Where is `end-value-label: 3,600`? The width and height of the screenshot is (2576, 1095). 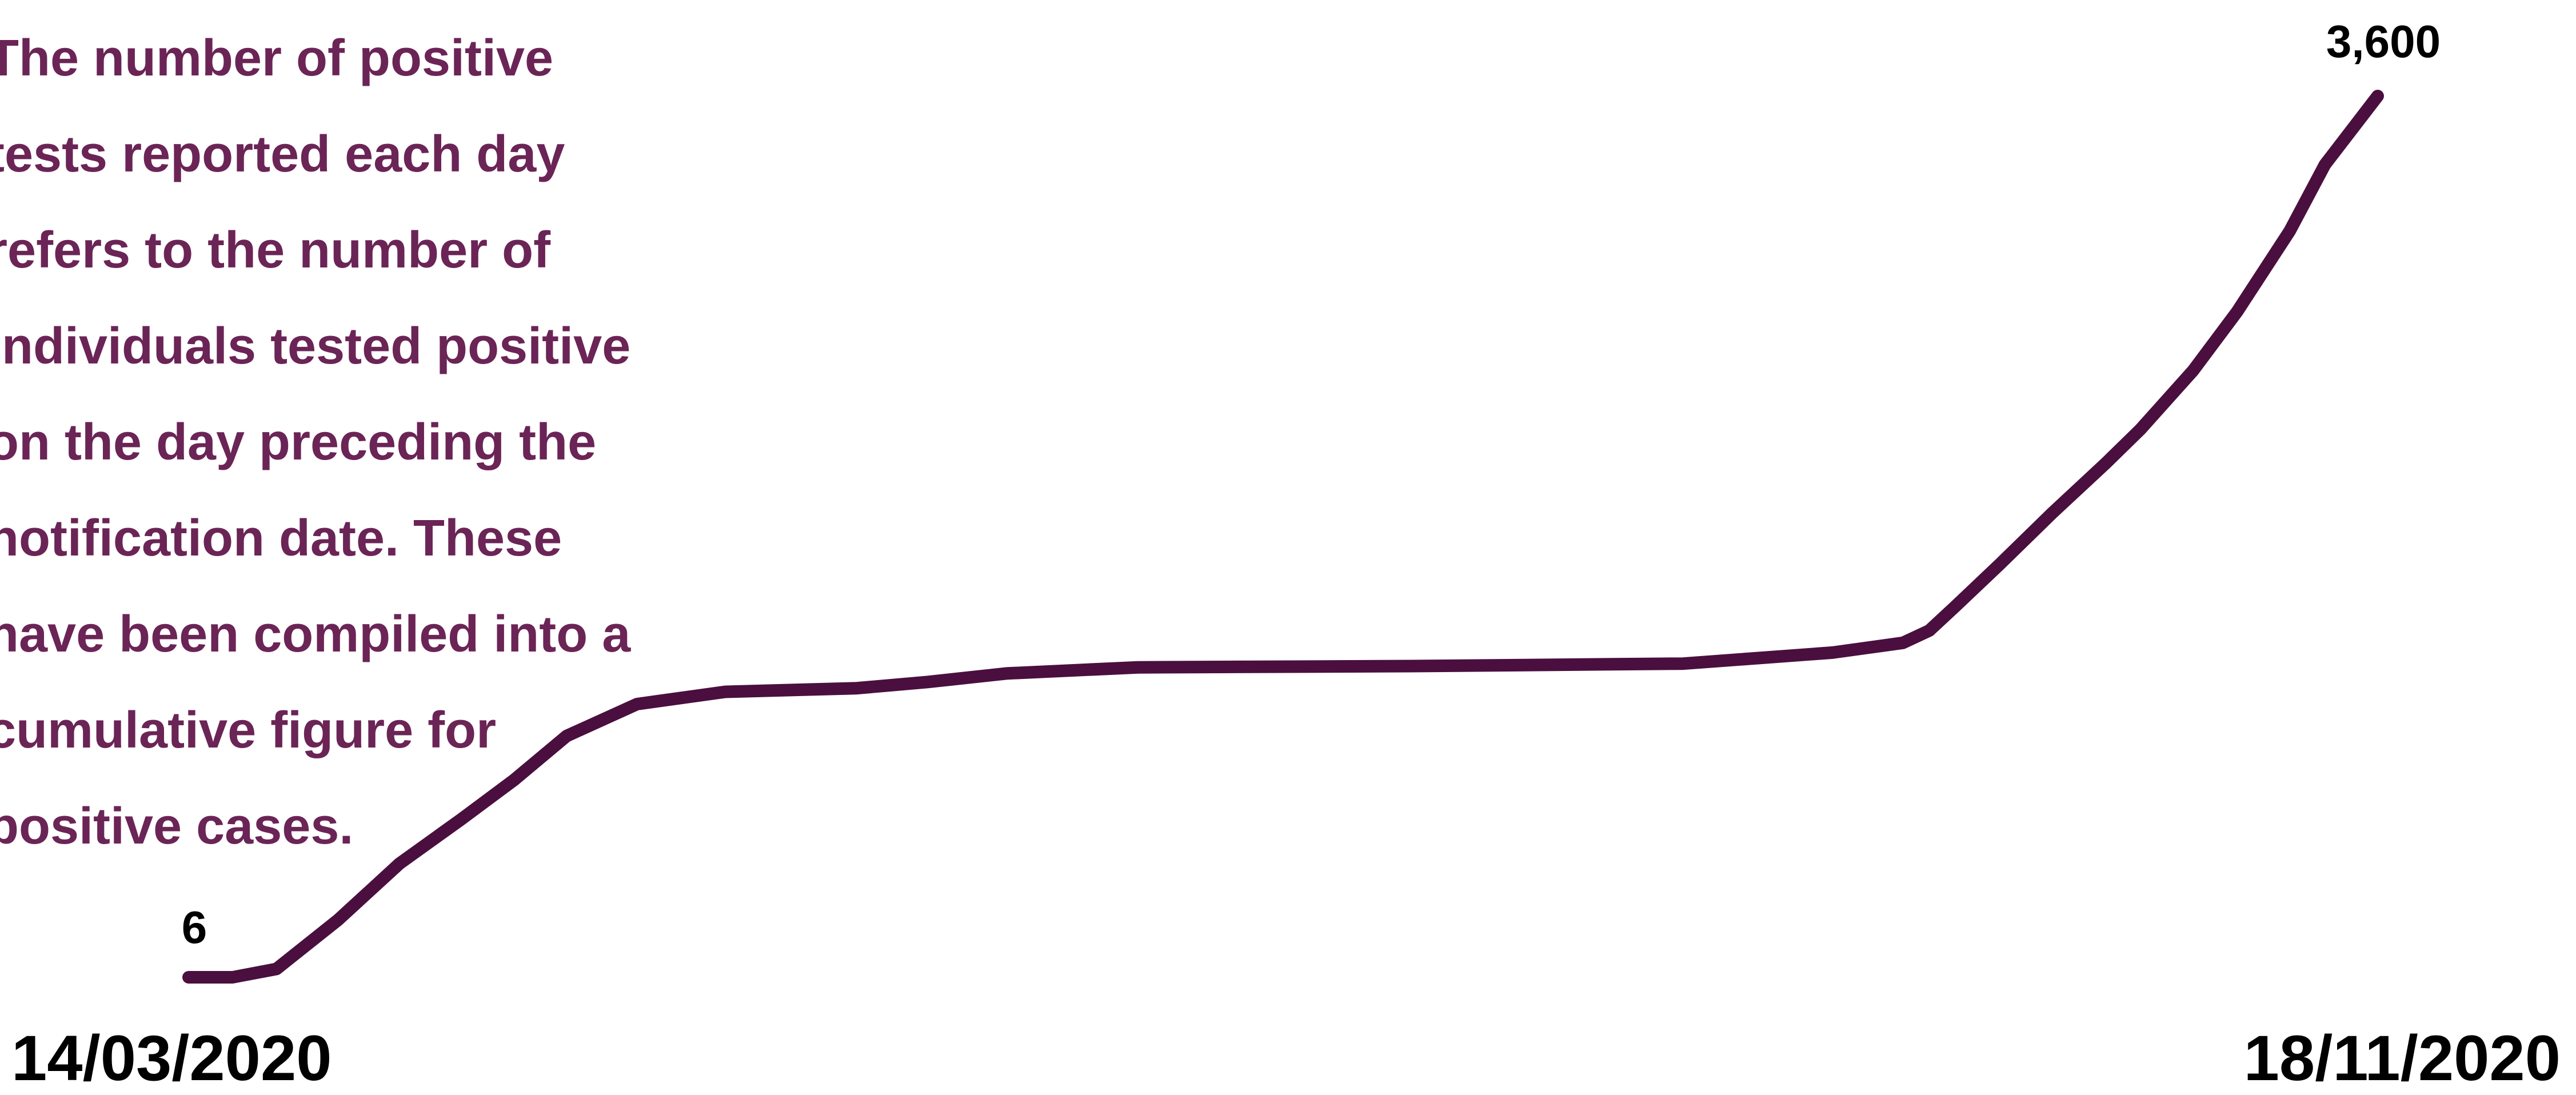
end-value-label: 3,600 is located at coordinates (2383, 41).